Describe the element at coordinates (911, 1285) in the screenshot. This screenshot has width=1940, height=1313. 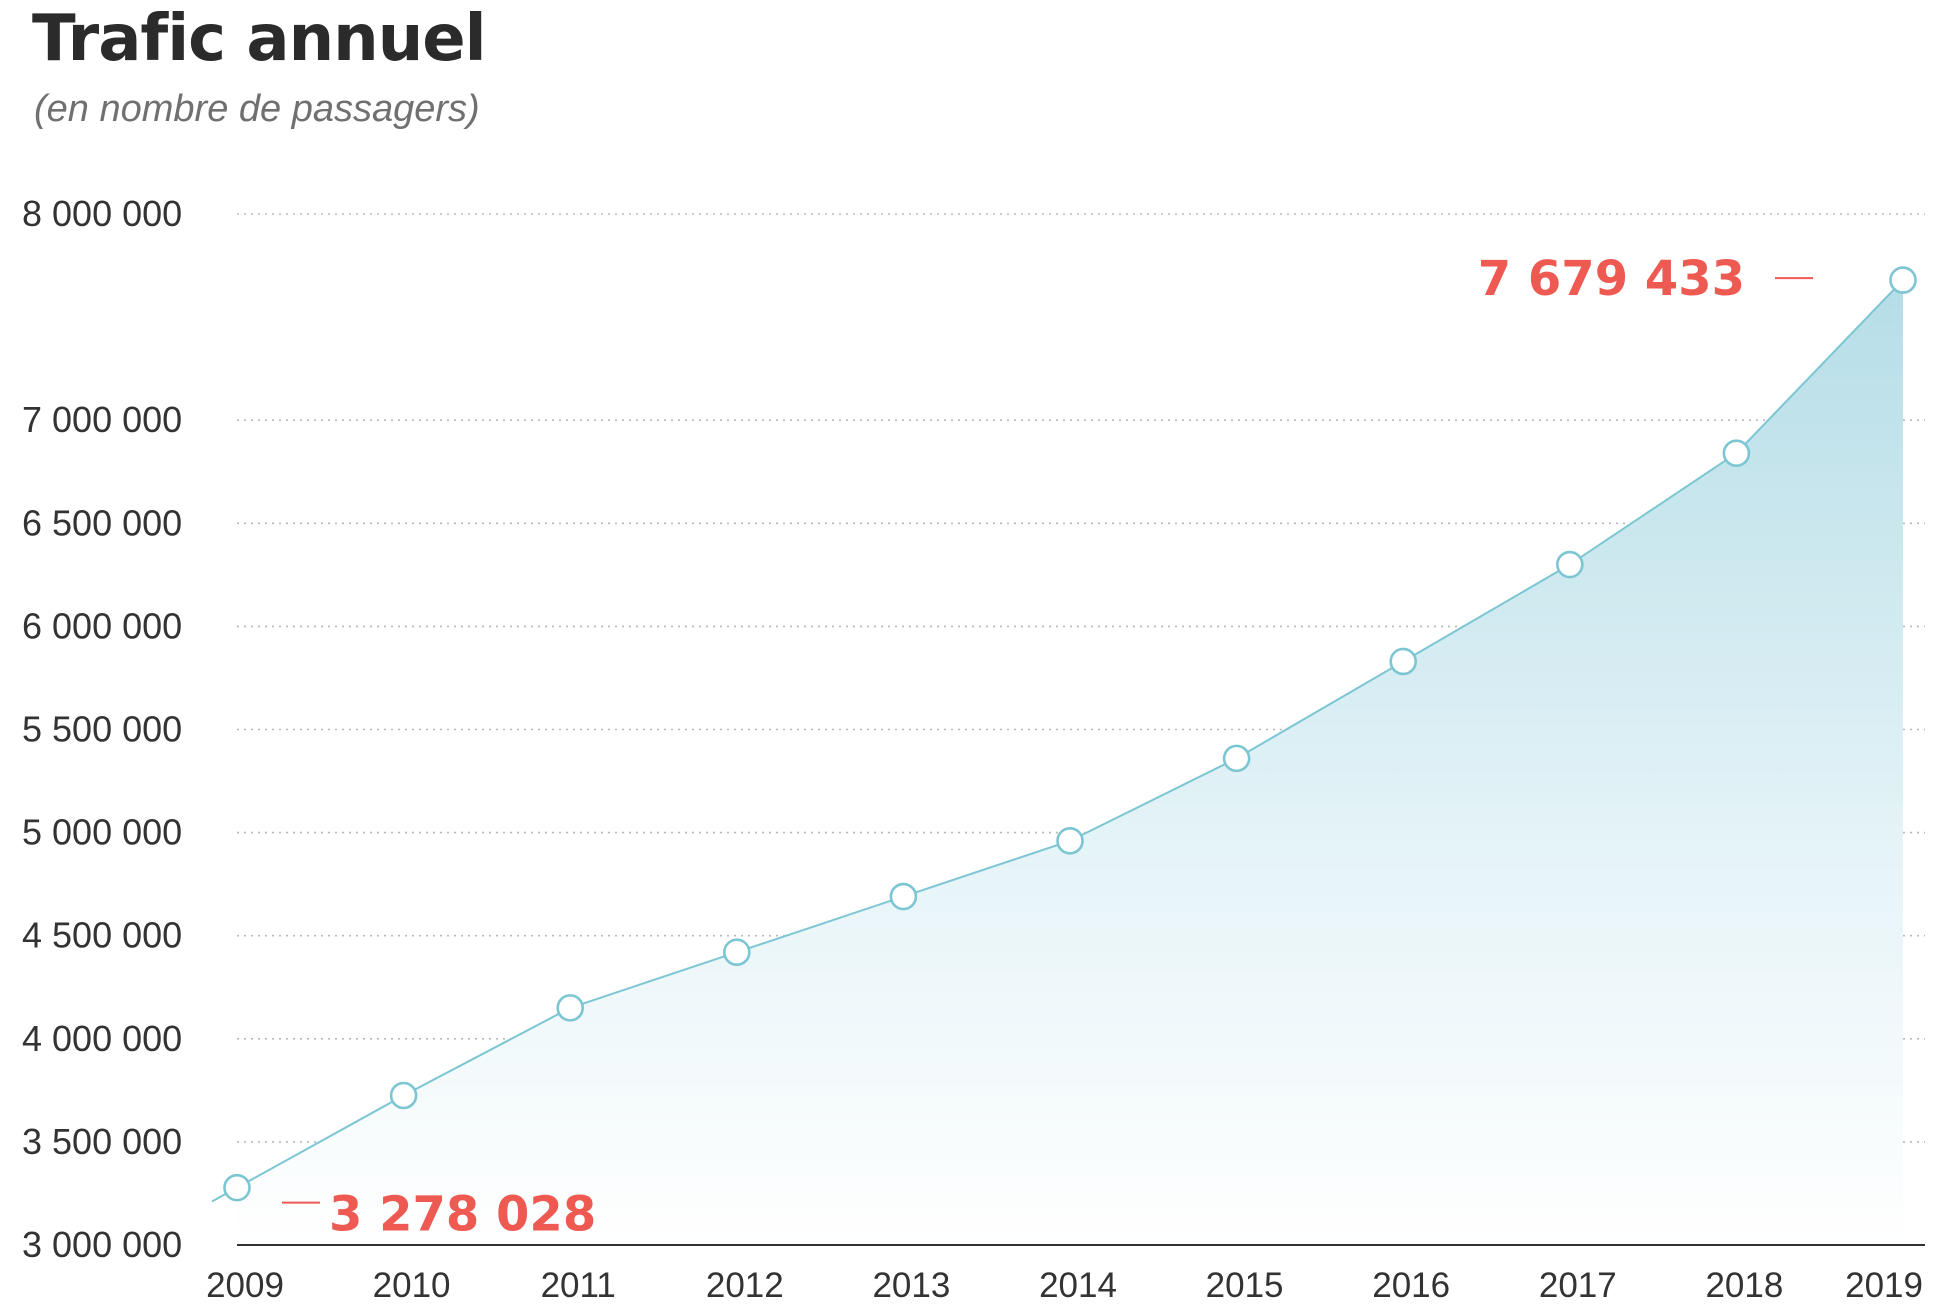
I see `x-tick-label: 2013` at that location.